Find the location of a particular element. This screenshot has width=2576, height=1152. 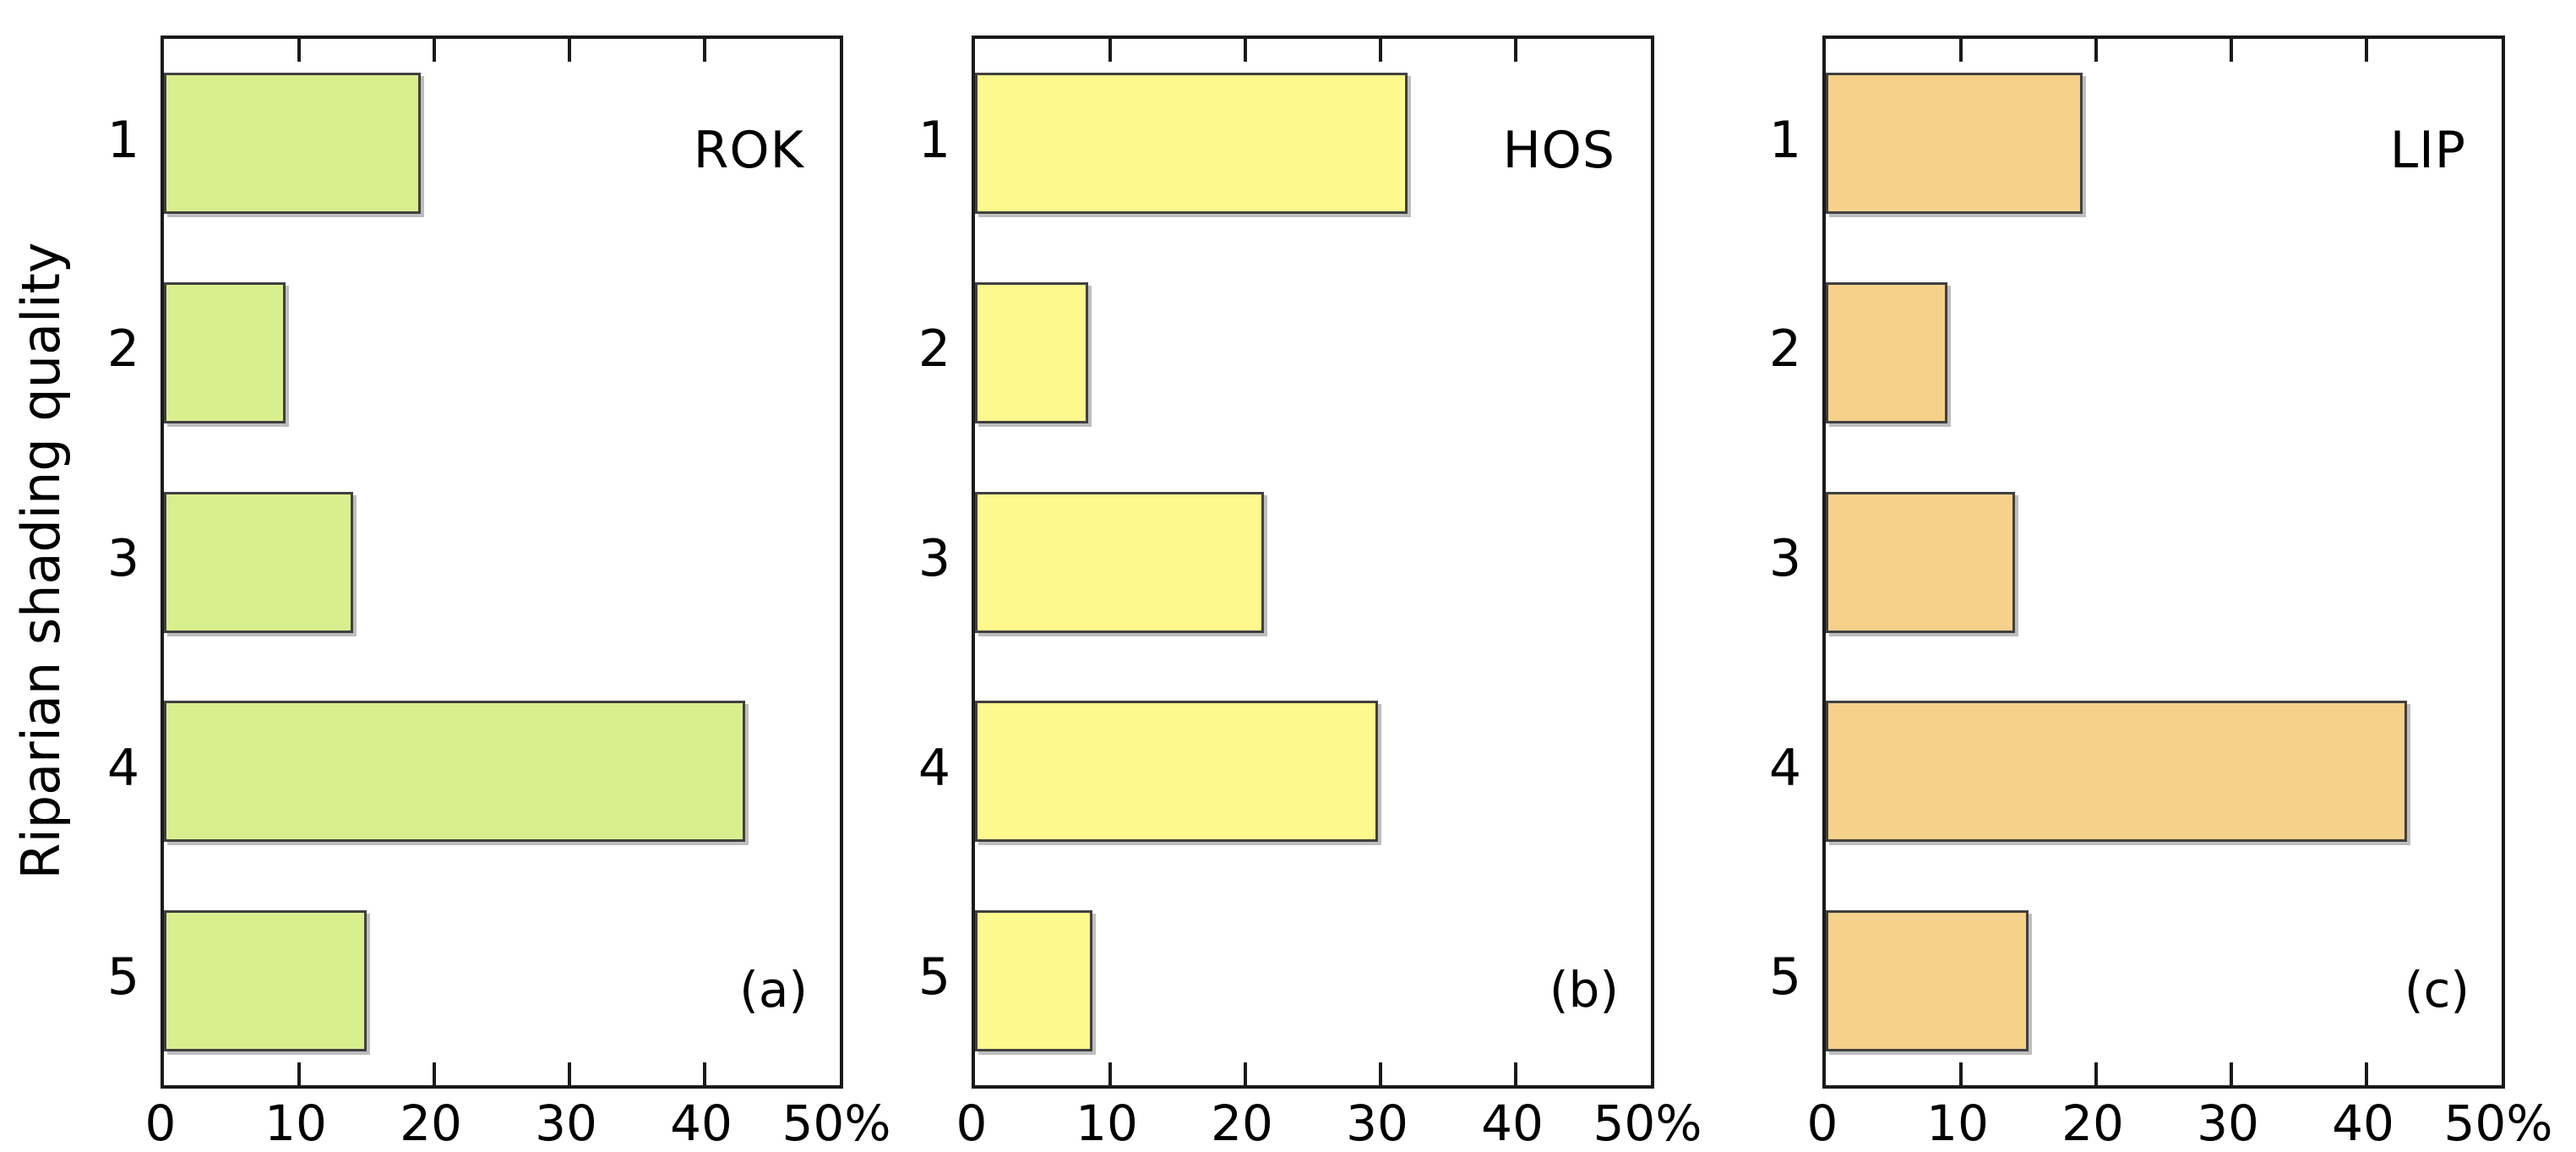

site-code-label-lip: LIP is located at coordinates (2427, 150).